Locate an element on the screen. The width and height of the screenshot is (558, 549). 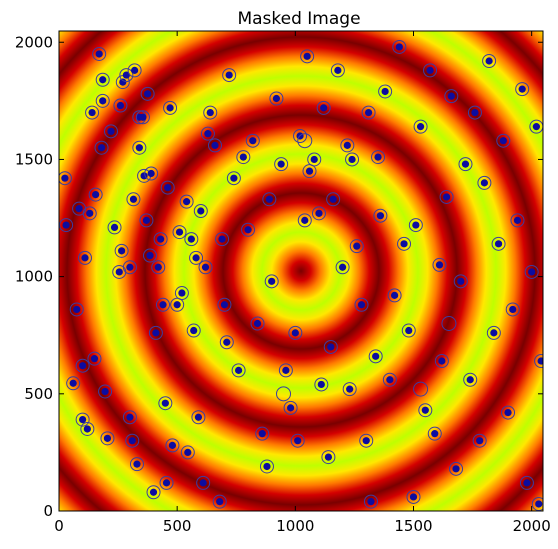
chart-title: Masked Image is located at coordinates (298, 19).